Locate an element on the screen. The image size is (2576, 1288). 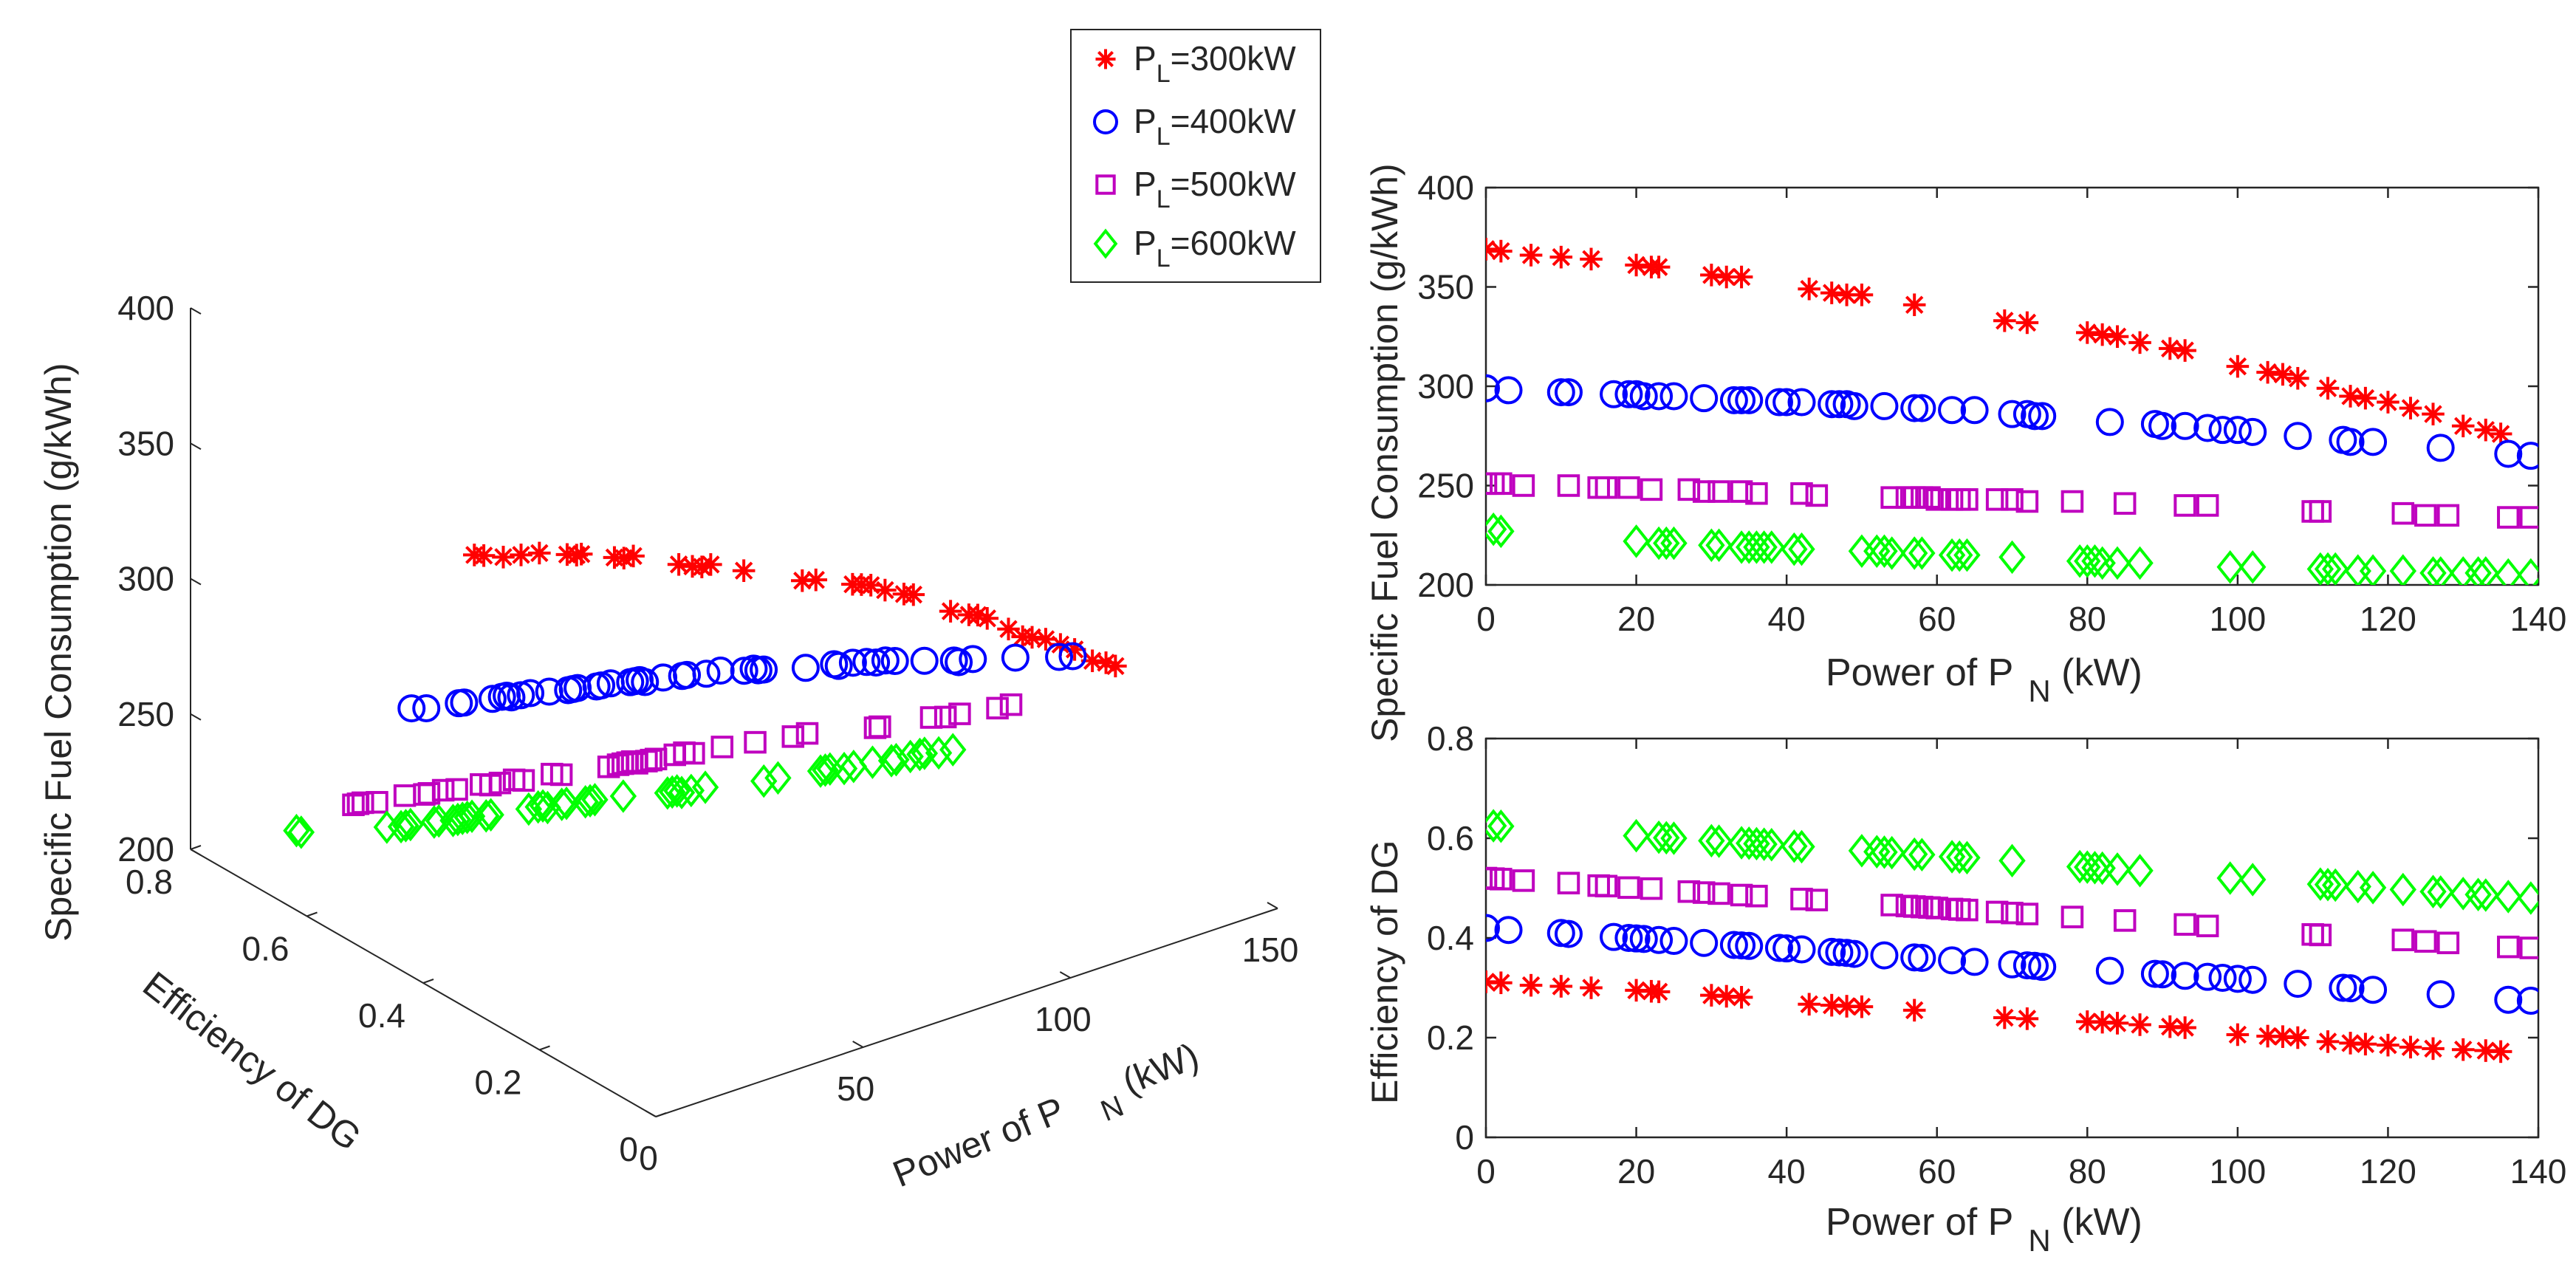
plot-eff-xtick-label: 80 is located at coordinates (2087, 1171).